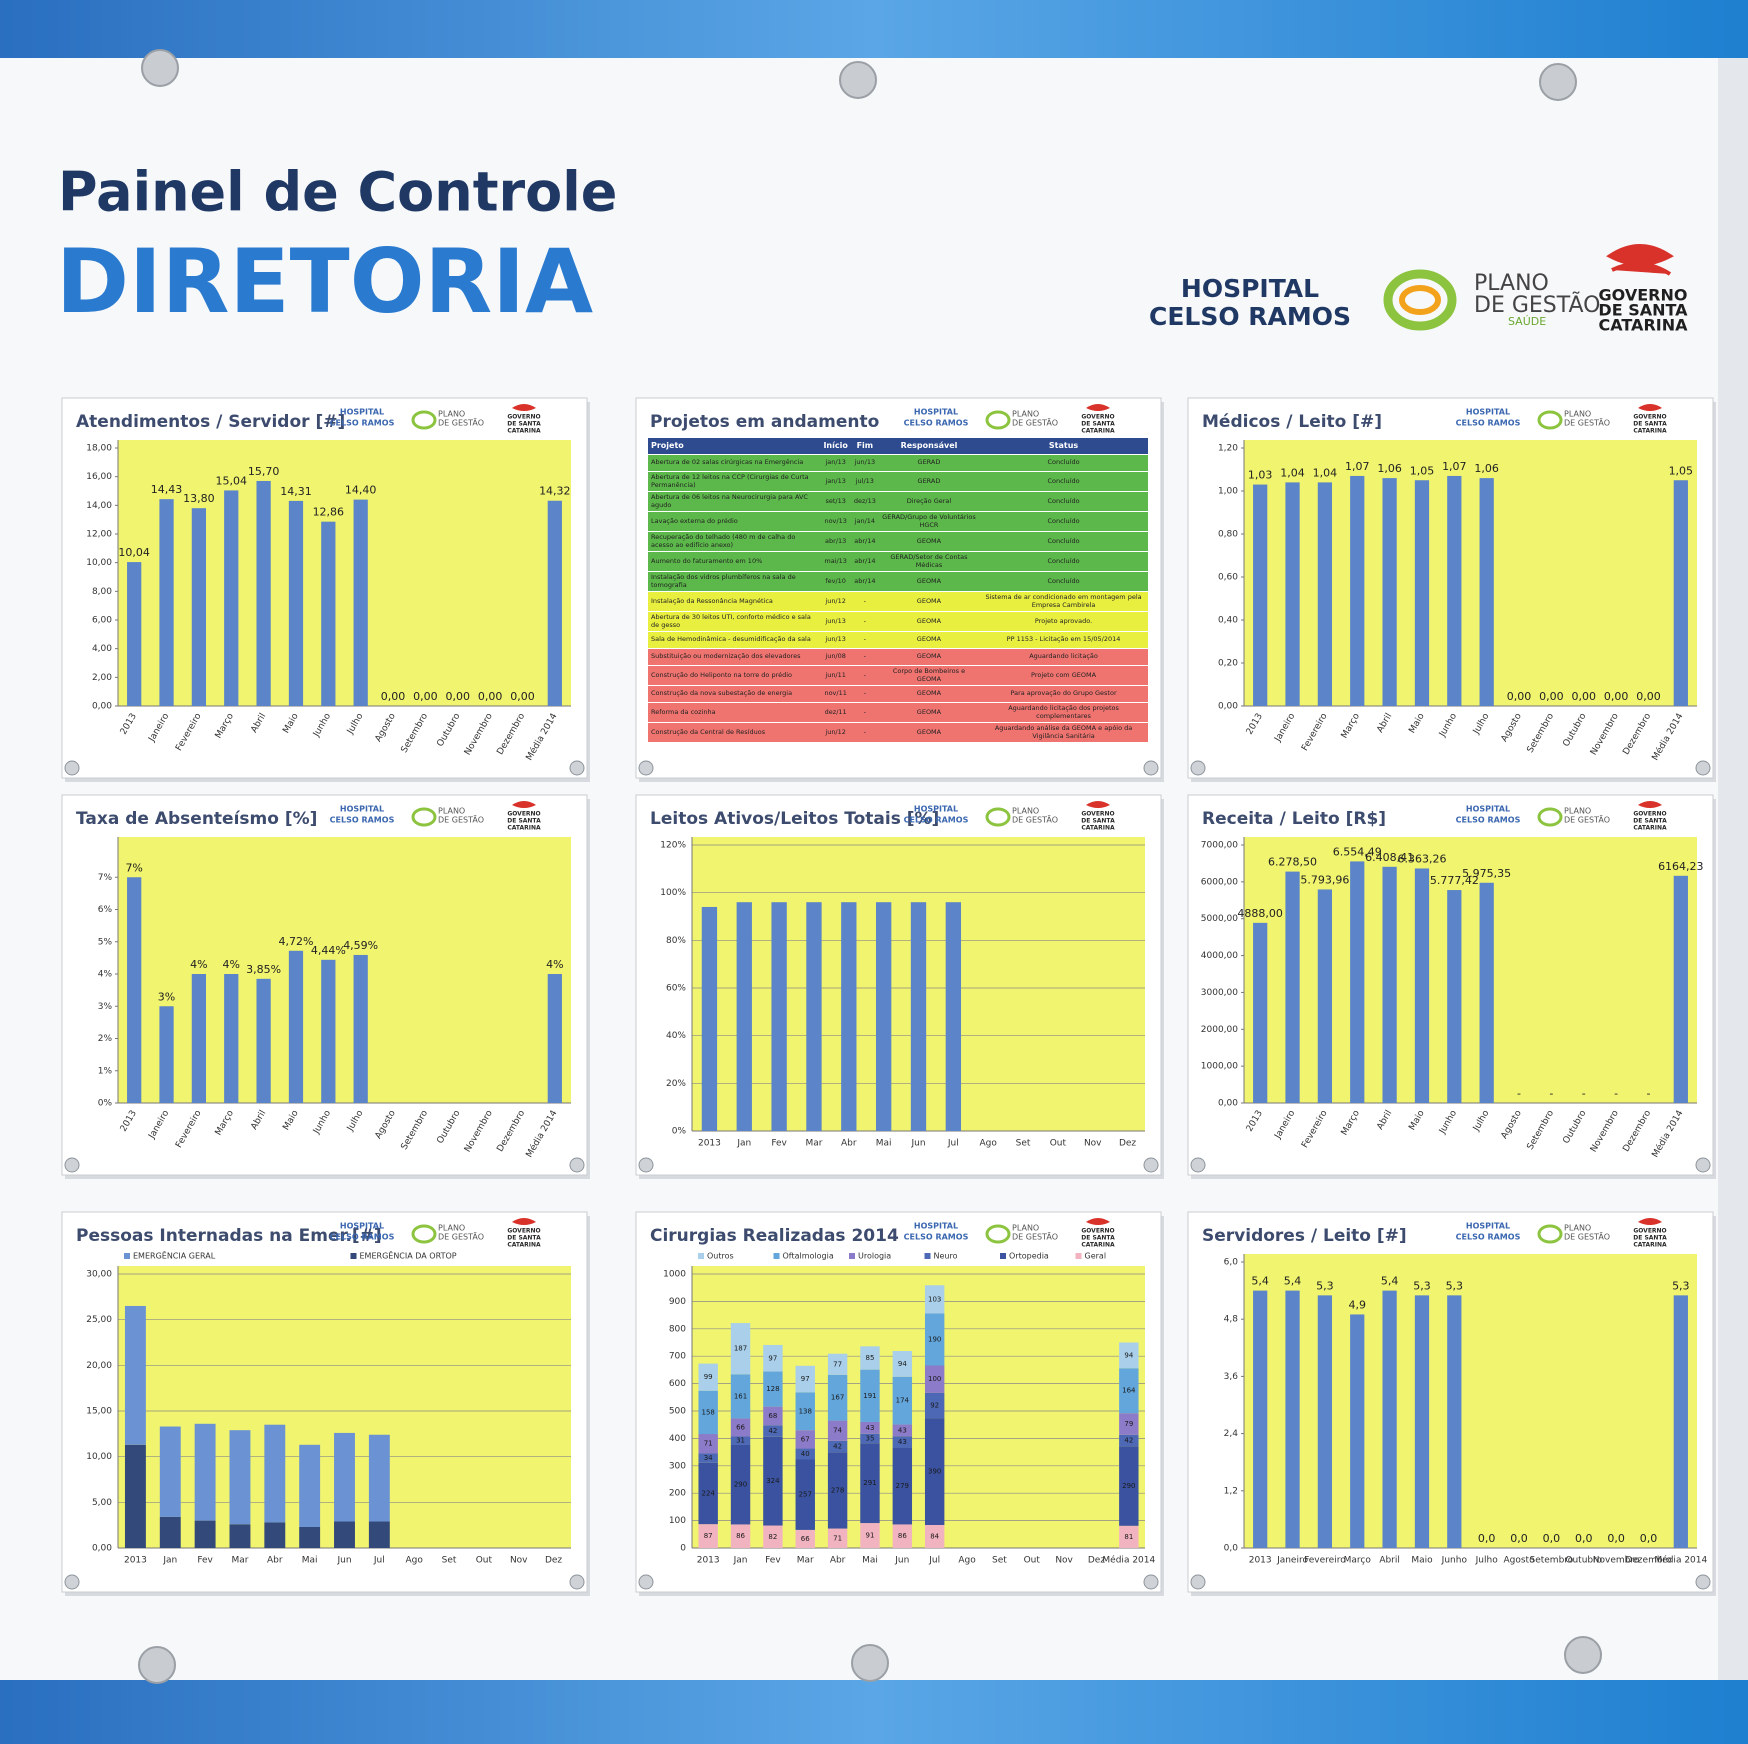  Describe the element at coordinates (734, 601) in the screenshot. I see `table-cell: Instalação da Ressonância Magnética` at that location.